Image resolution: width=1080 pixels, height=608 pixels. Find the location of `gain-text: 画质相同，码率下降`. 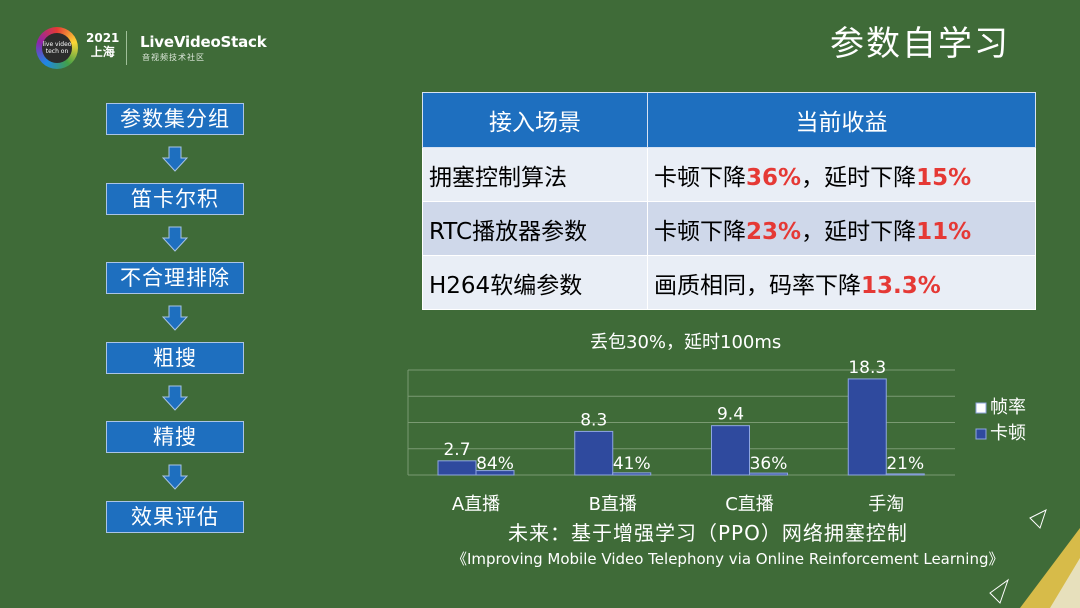

gain-text: 画质相同，码率下降 is located at coordinates (757, 285).